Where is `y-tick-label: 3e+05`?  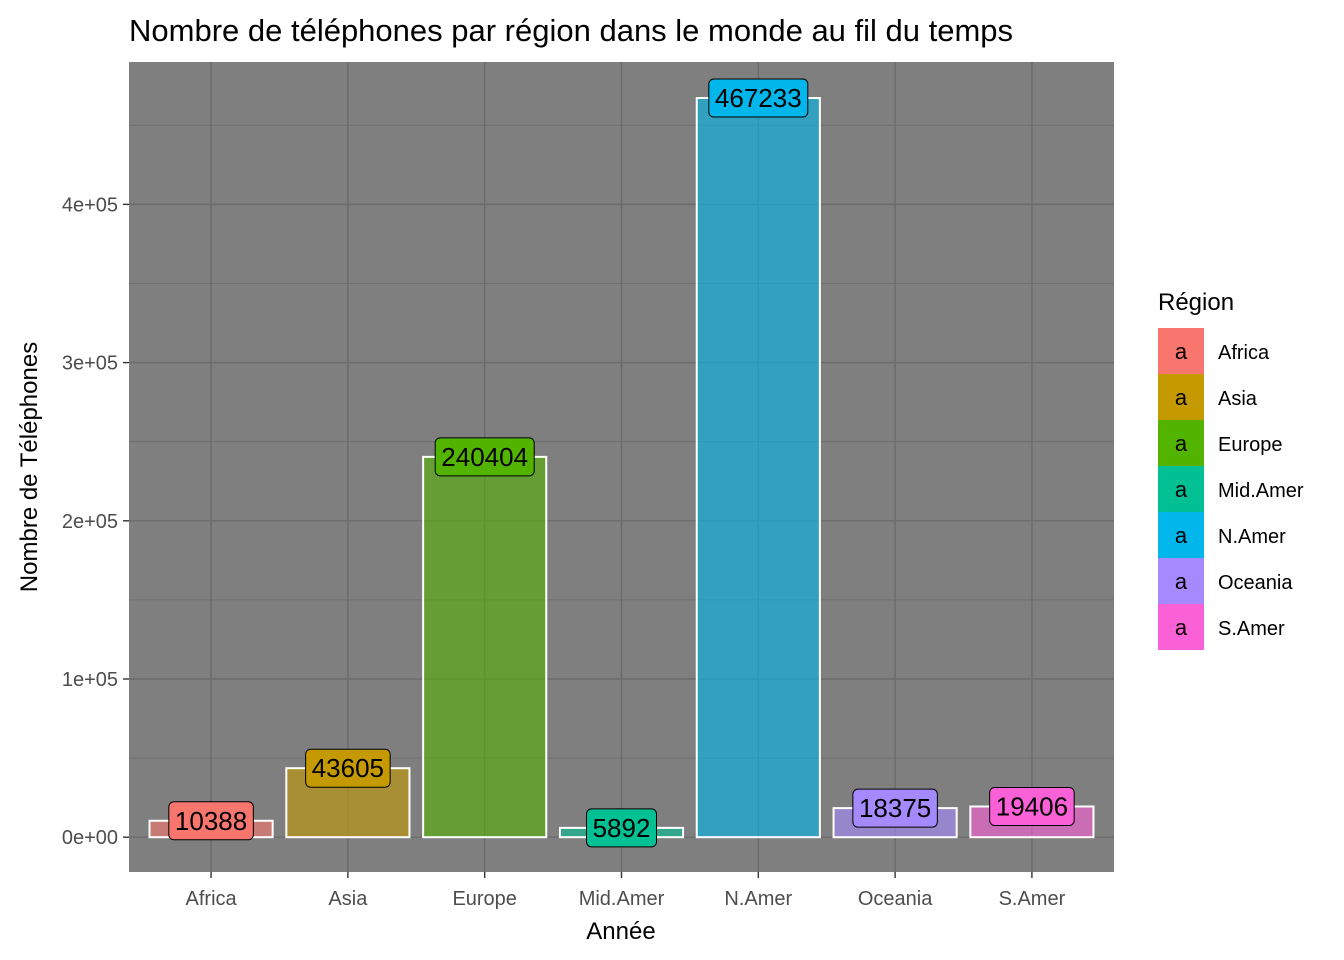 y-tick-label: 3e+05 is located at coordinates (90, 364).